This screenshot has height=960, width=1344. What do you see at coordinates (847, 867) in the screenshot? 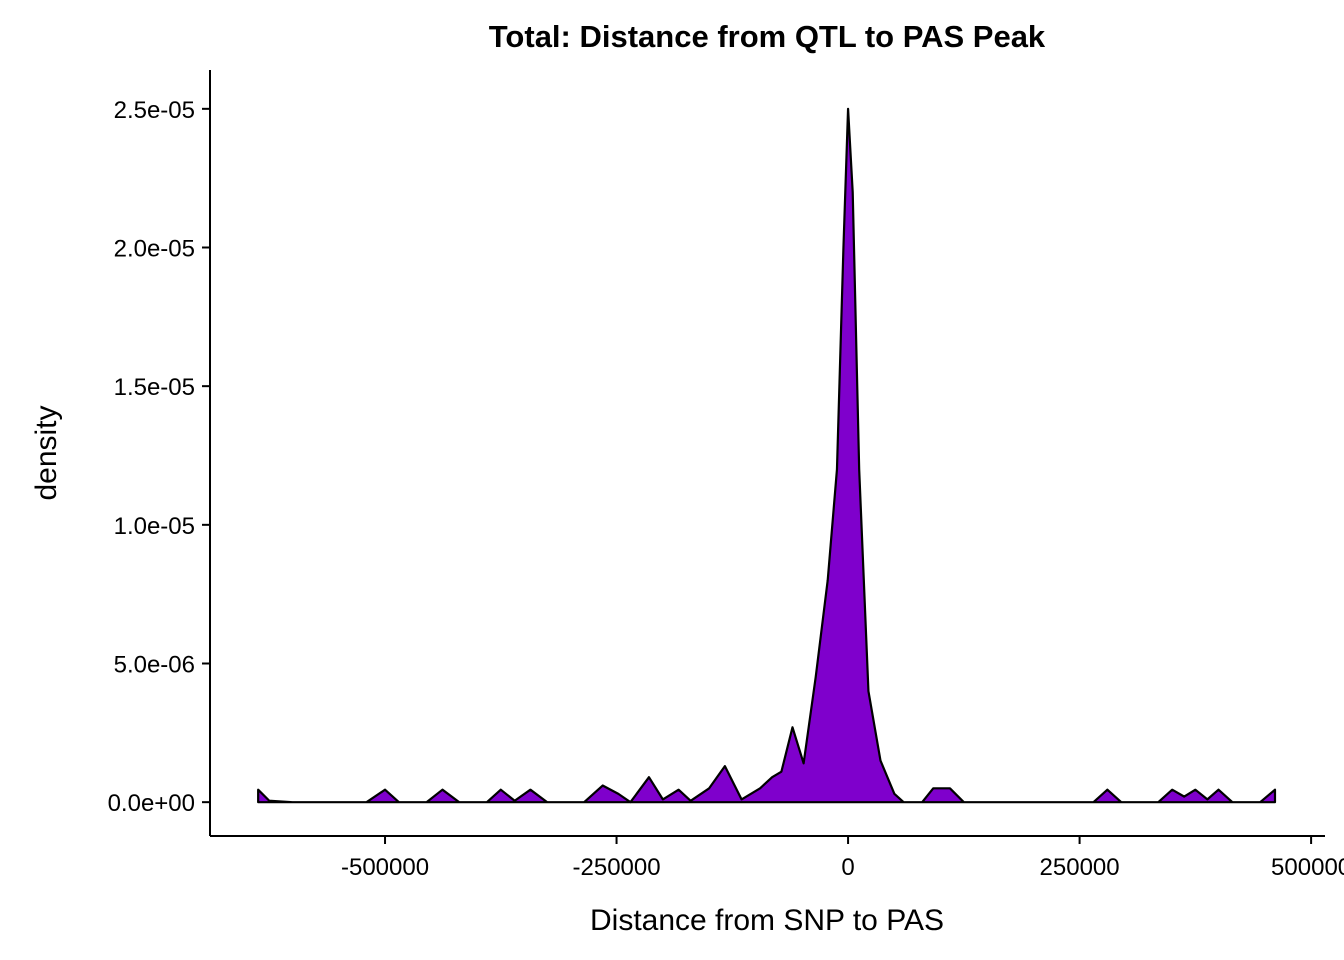
I see `x-tick-label: 0` at bounding box center [847, 867].